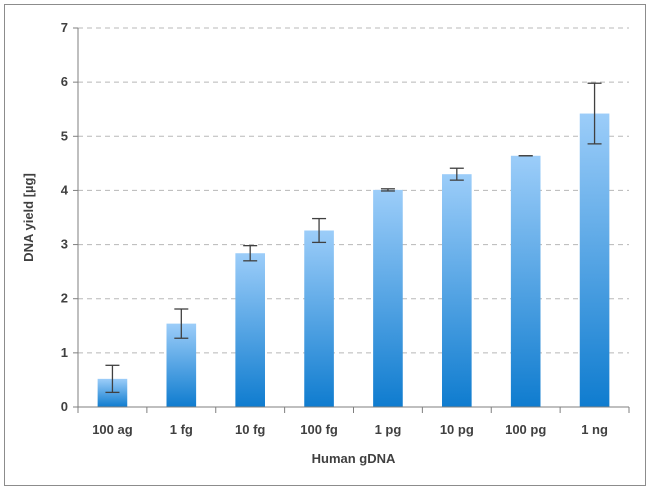 The width and height of the screenshot is (652, 492). Describe the element at coordinates (64, 352) in the screenshot. I see `y-tick-label: 1` at that location.